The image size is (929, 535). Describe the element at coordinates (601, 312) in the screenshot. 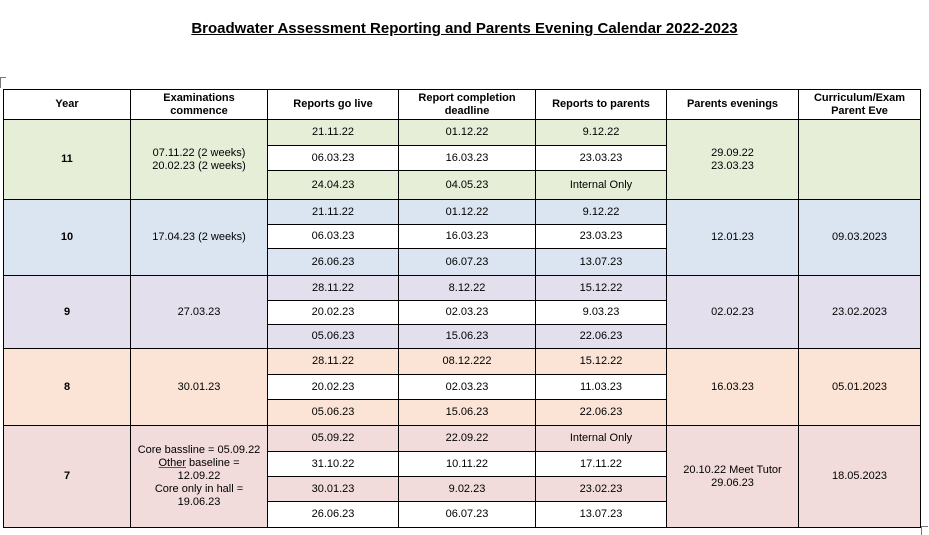

I see `parents-cell: 9.03.23` at that location.